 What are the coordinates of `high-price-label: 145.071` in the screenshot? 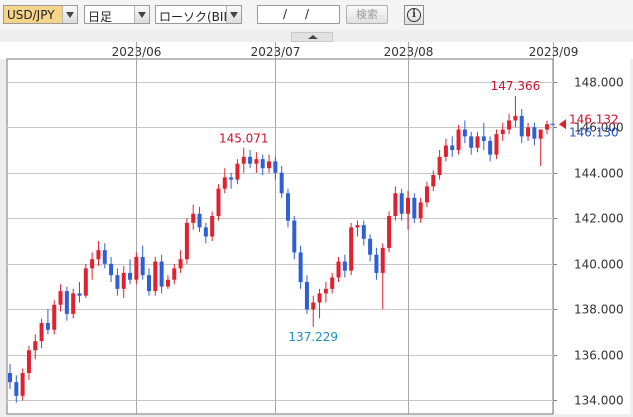 It's located at (244, 138).